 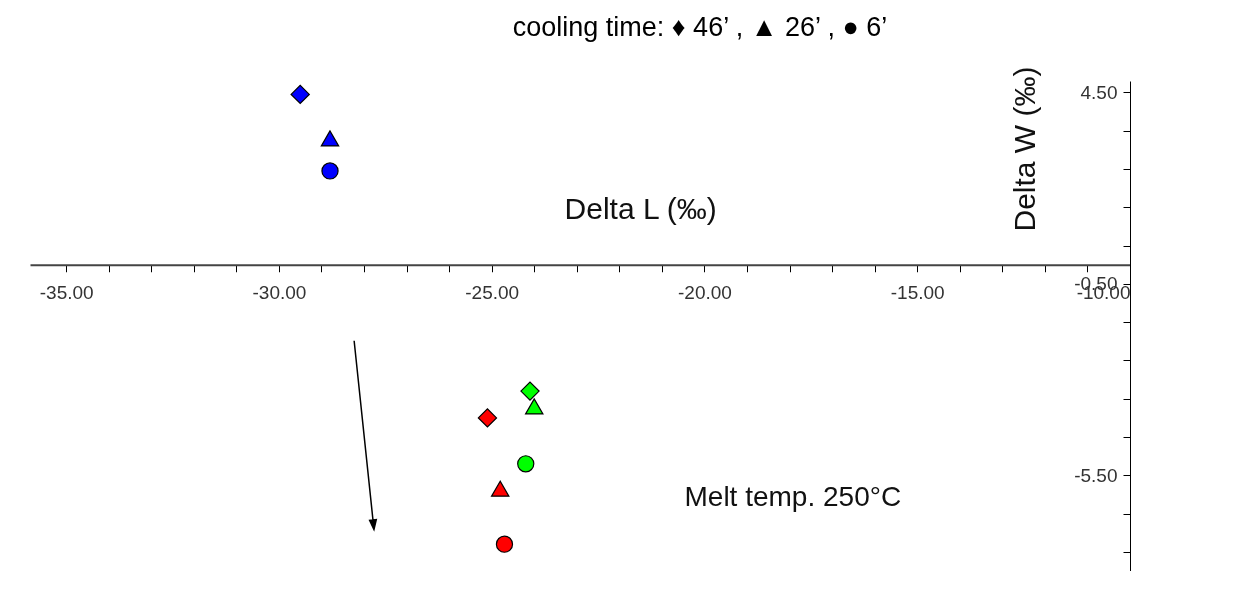 I want to click on x-tick-label: -25.00, so click(x=492, y=293).